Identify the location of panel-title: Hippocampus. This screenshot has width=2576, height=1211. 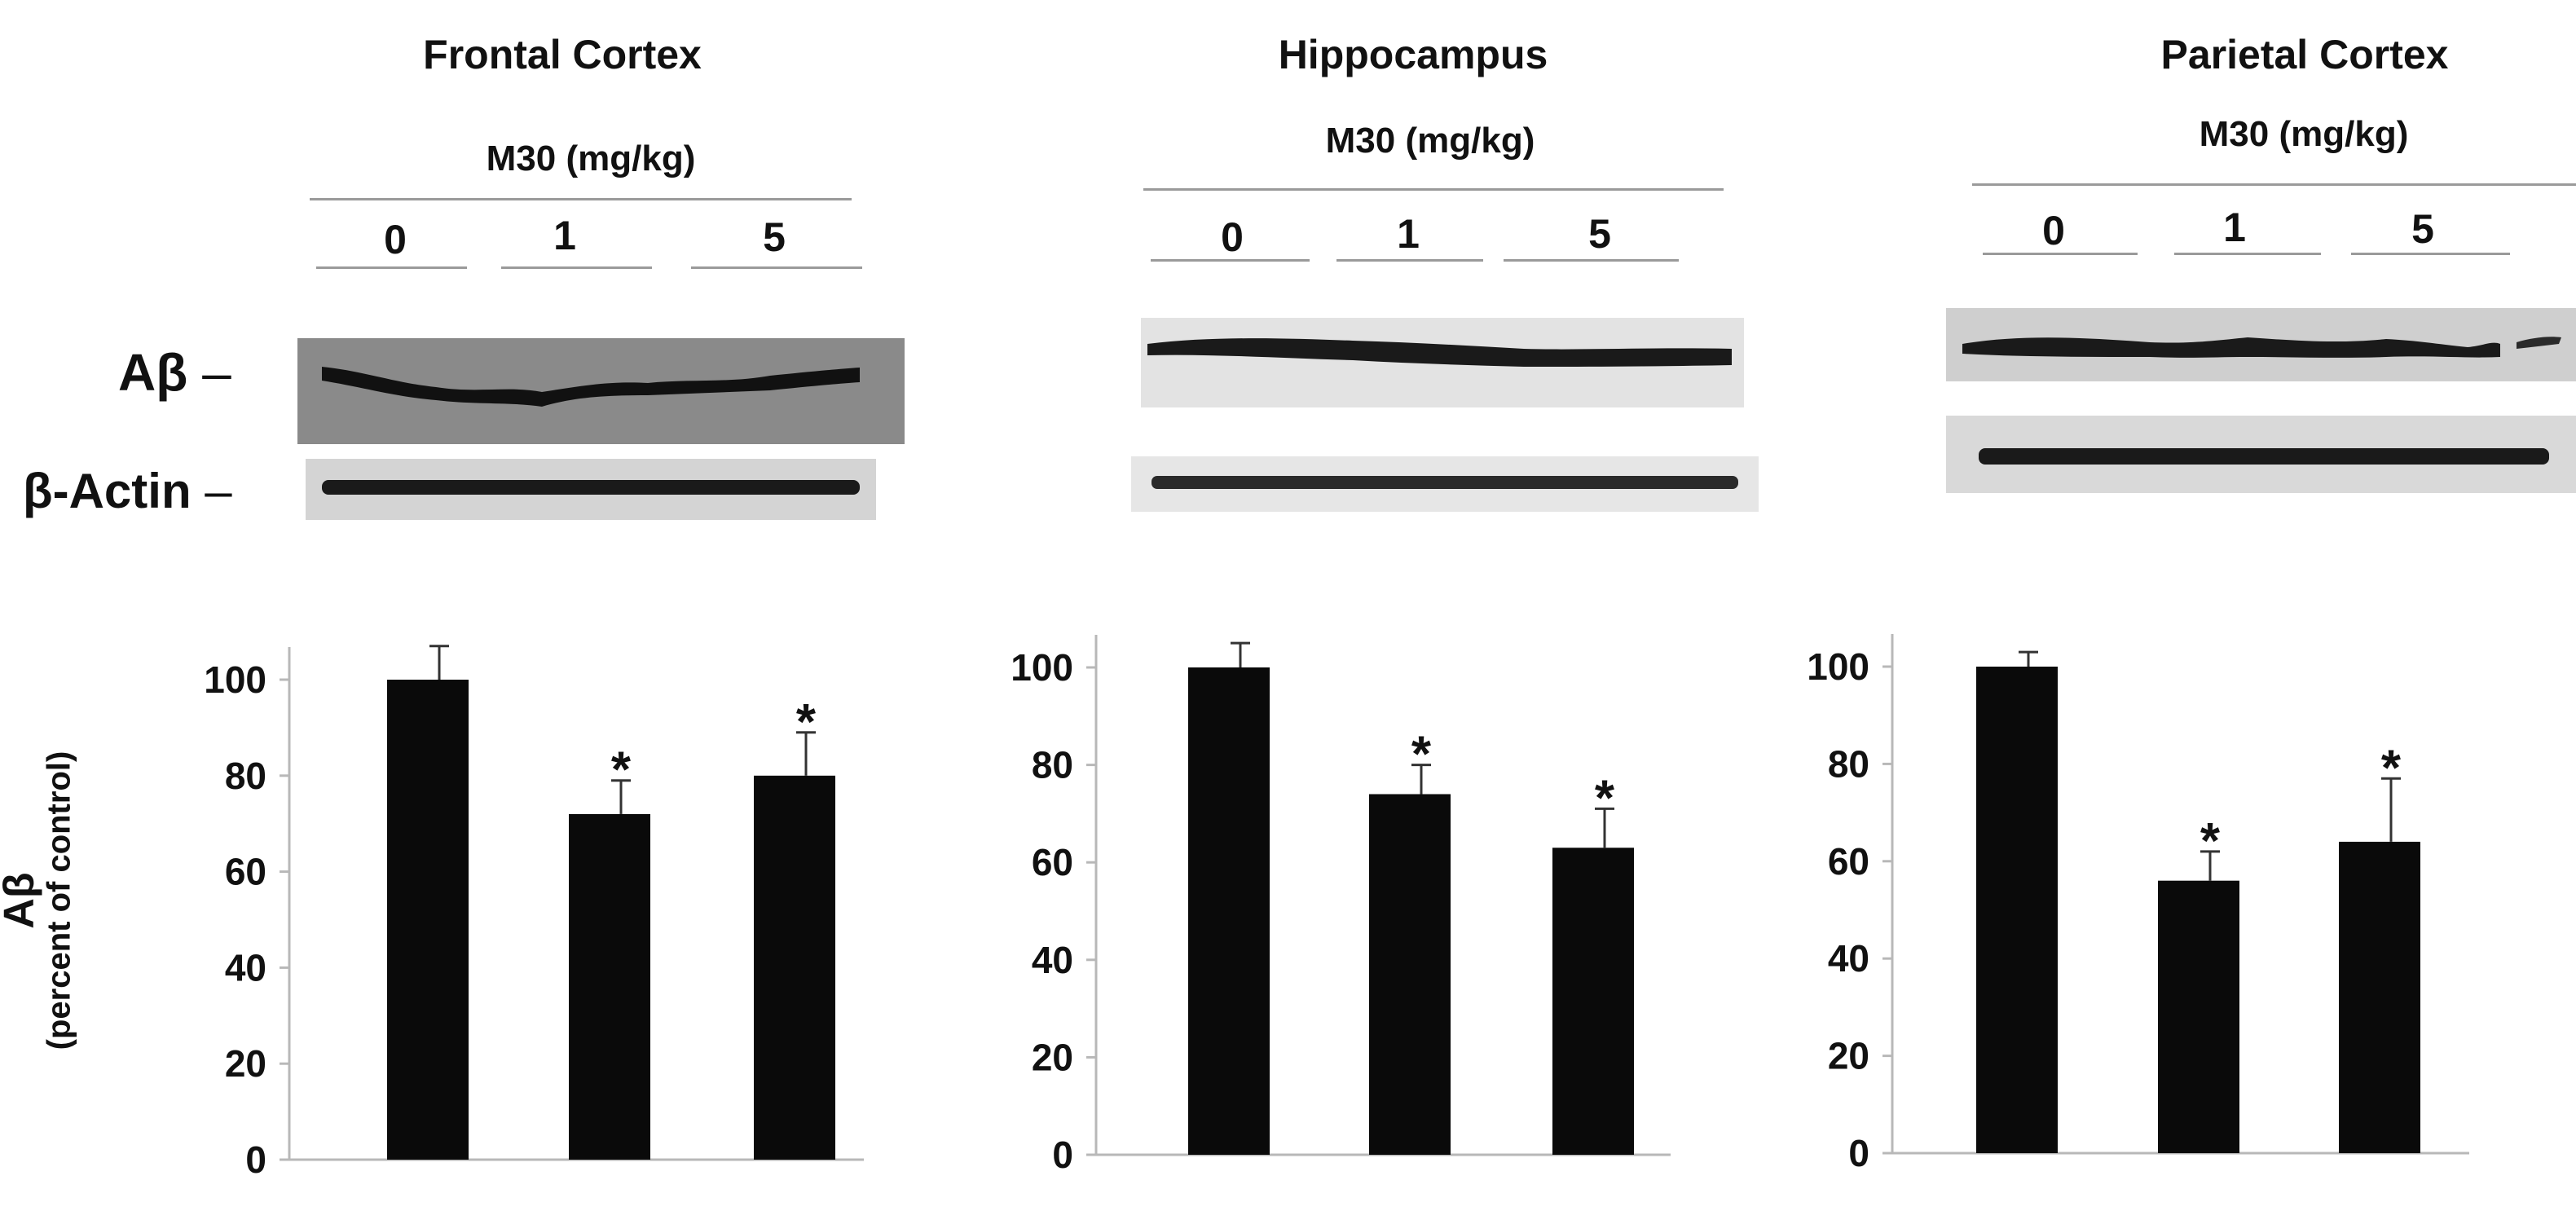
(1413, 54).